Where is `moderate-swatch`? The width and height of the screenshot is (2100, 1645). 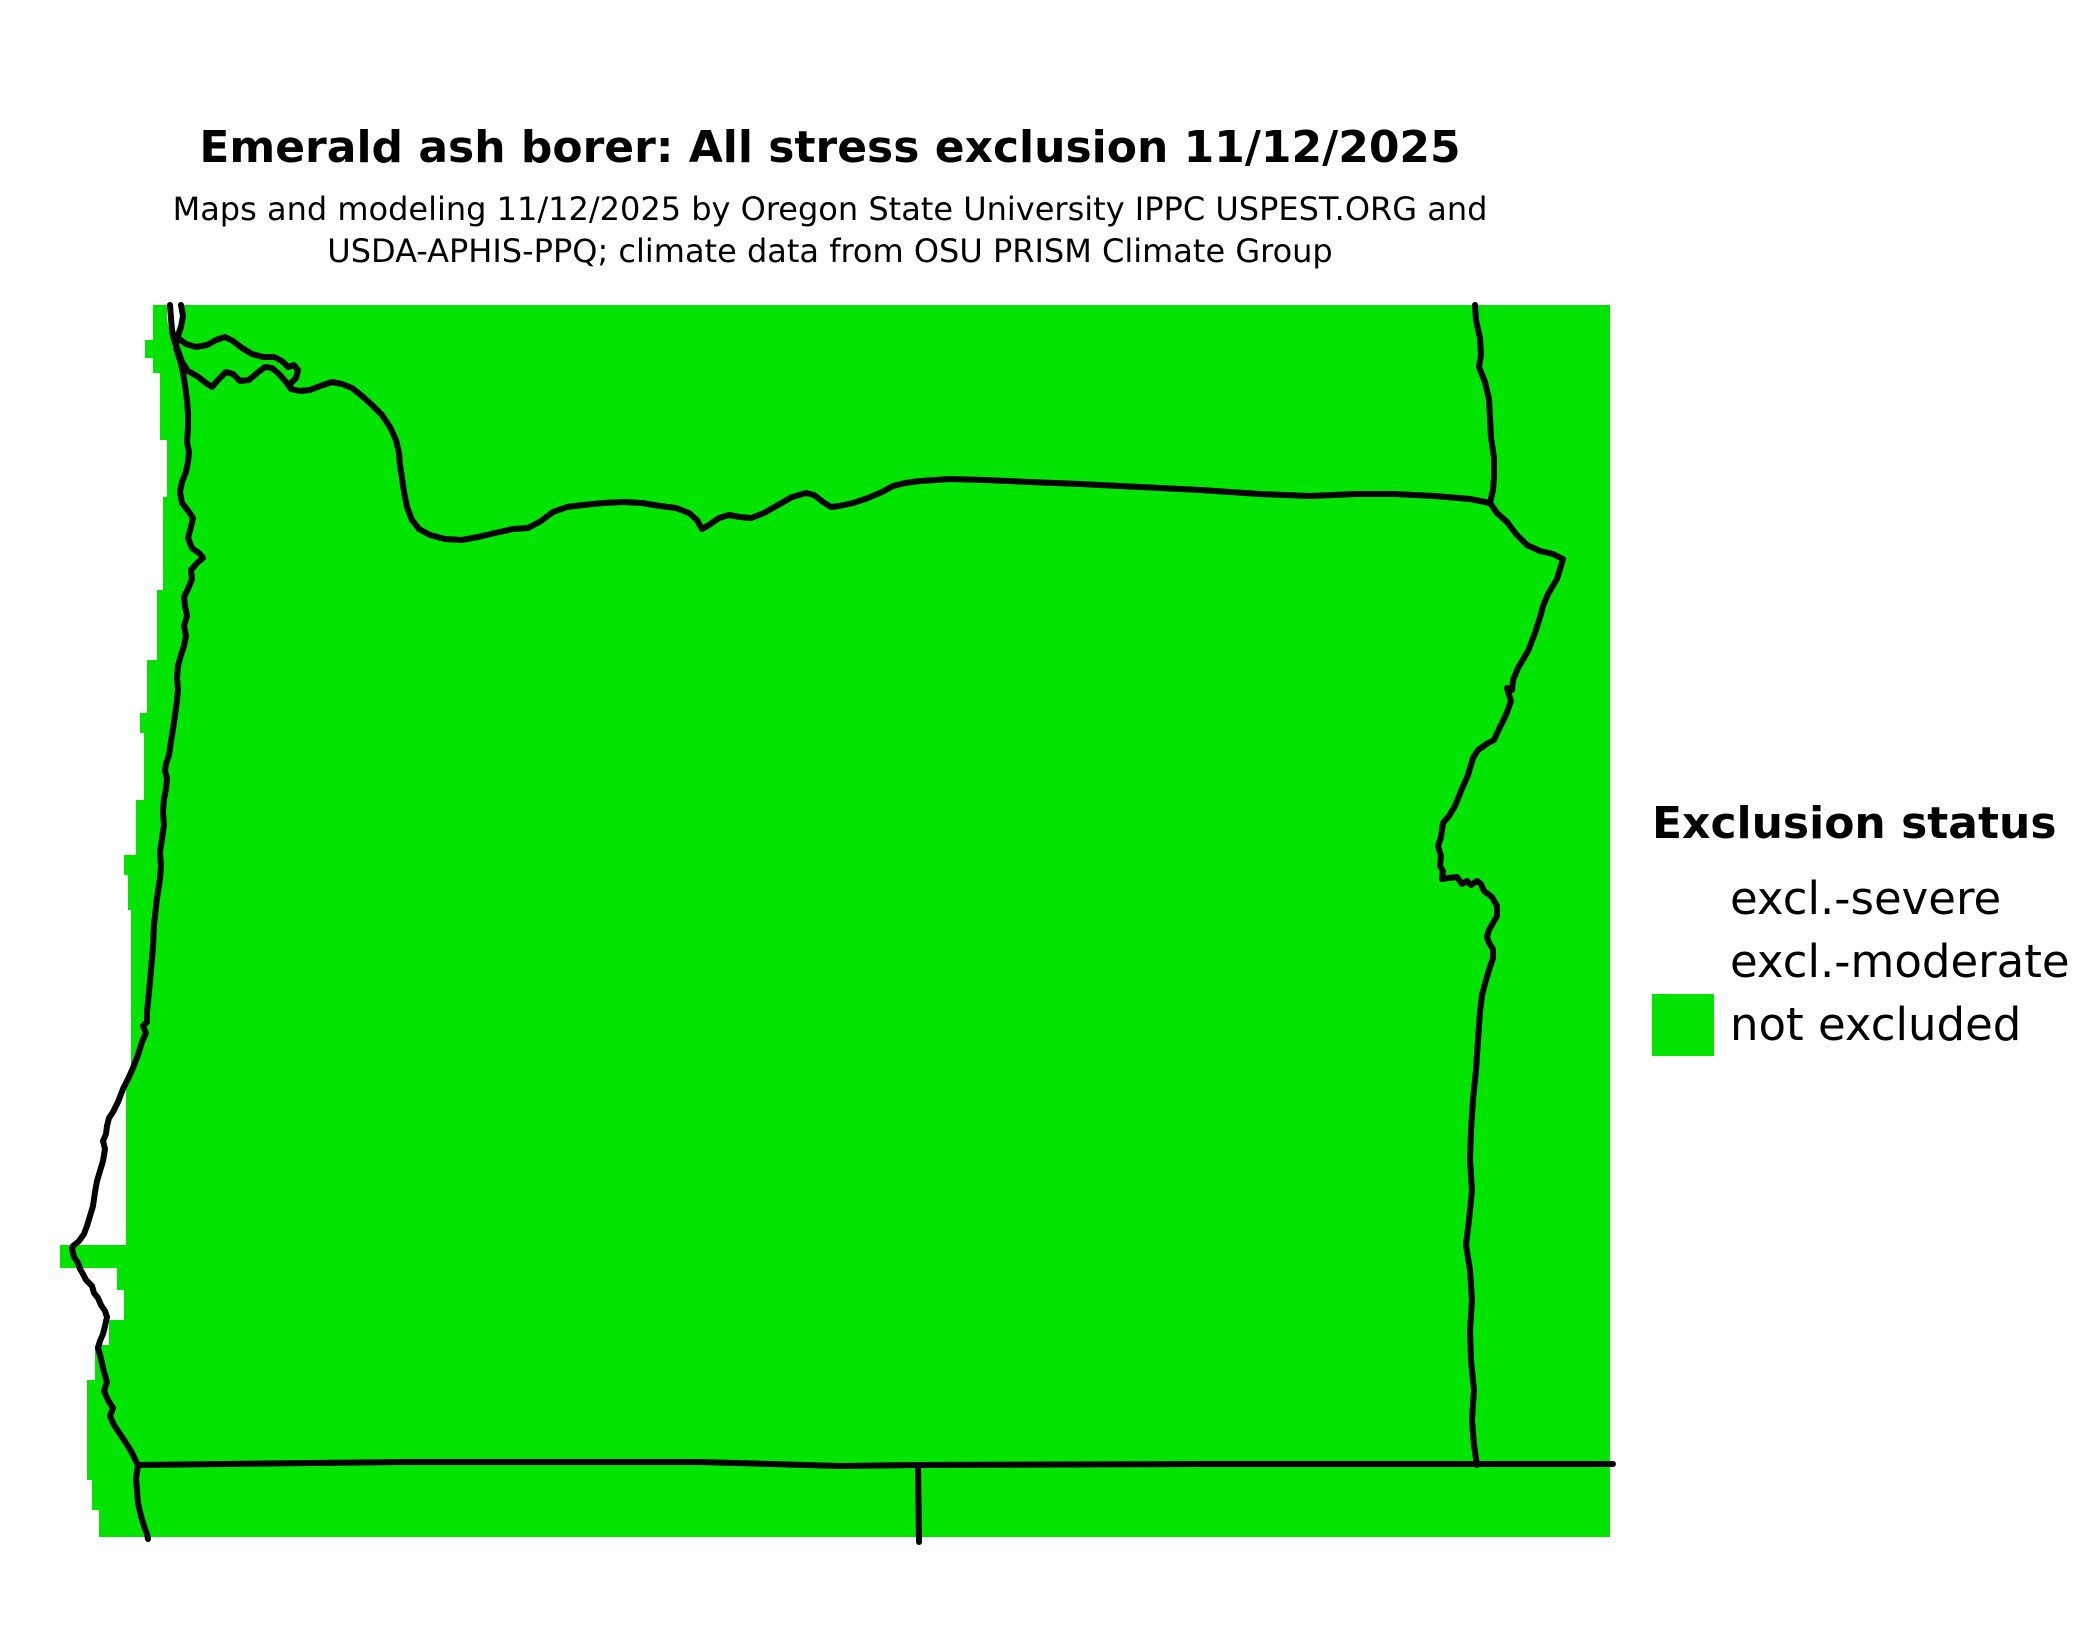
moderate-swatch is located at coordinates (1683, 961).